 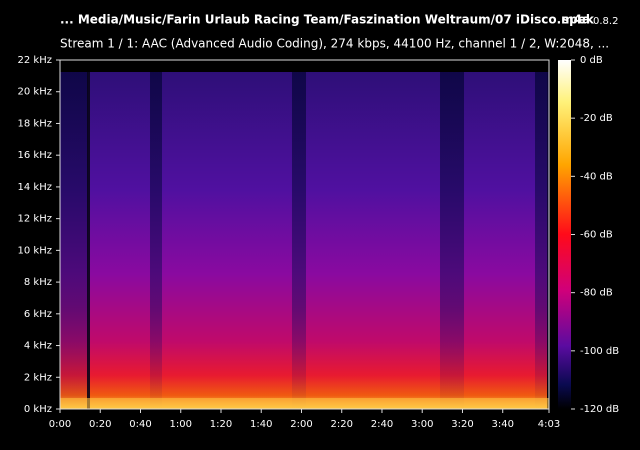 I want to click on y-tick-label: 12 kHz, so click(x=35, y=219).